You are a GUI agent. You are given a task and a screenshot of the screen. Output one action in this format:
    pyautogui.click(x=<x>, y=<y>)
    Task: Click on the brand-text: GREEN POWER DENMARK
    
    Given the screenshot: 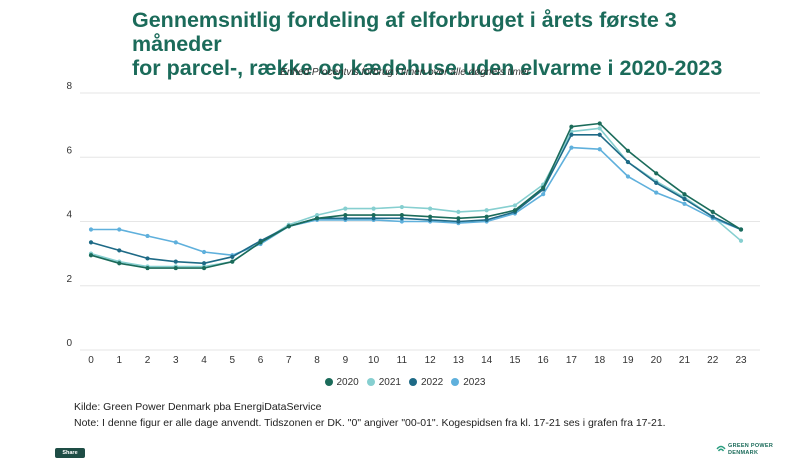 What is the action you would take?
    pyautogui.click(x=750, y=450)
    